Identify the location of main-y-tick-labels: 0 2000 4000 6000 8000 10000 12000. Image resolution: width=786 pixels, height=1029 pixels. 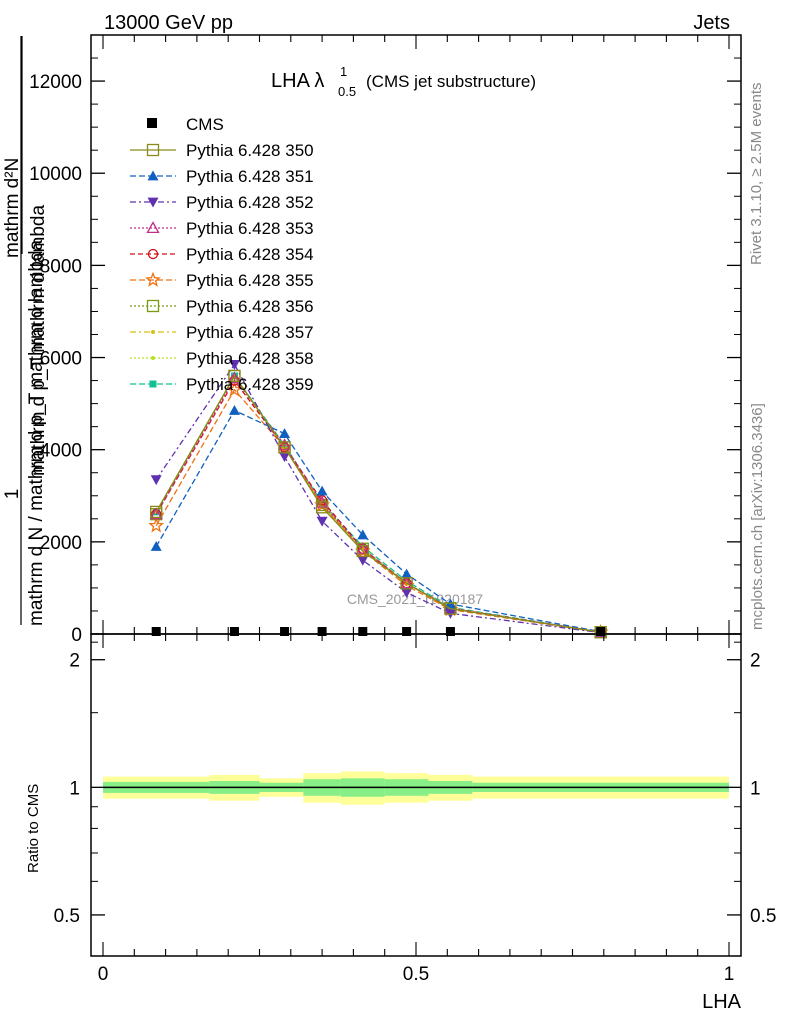
(55, 359).